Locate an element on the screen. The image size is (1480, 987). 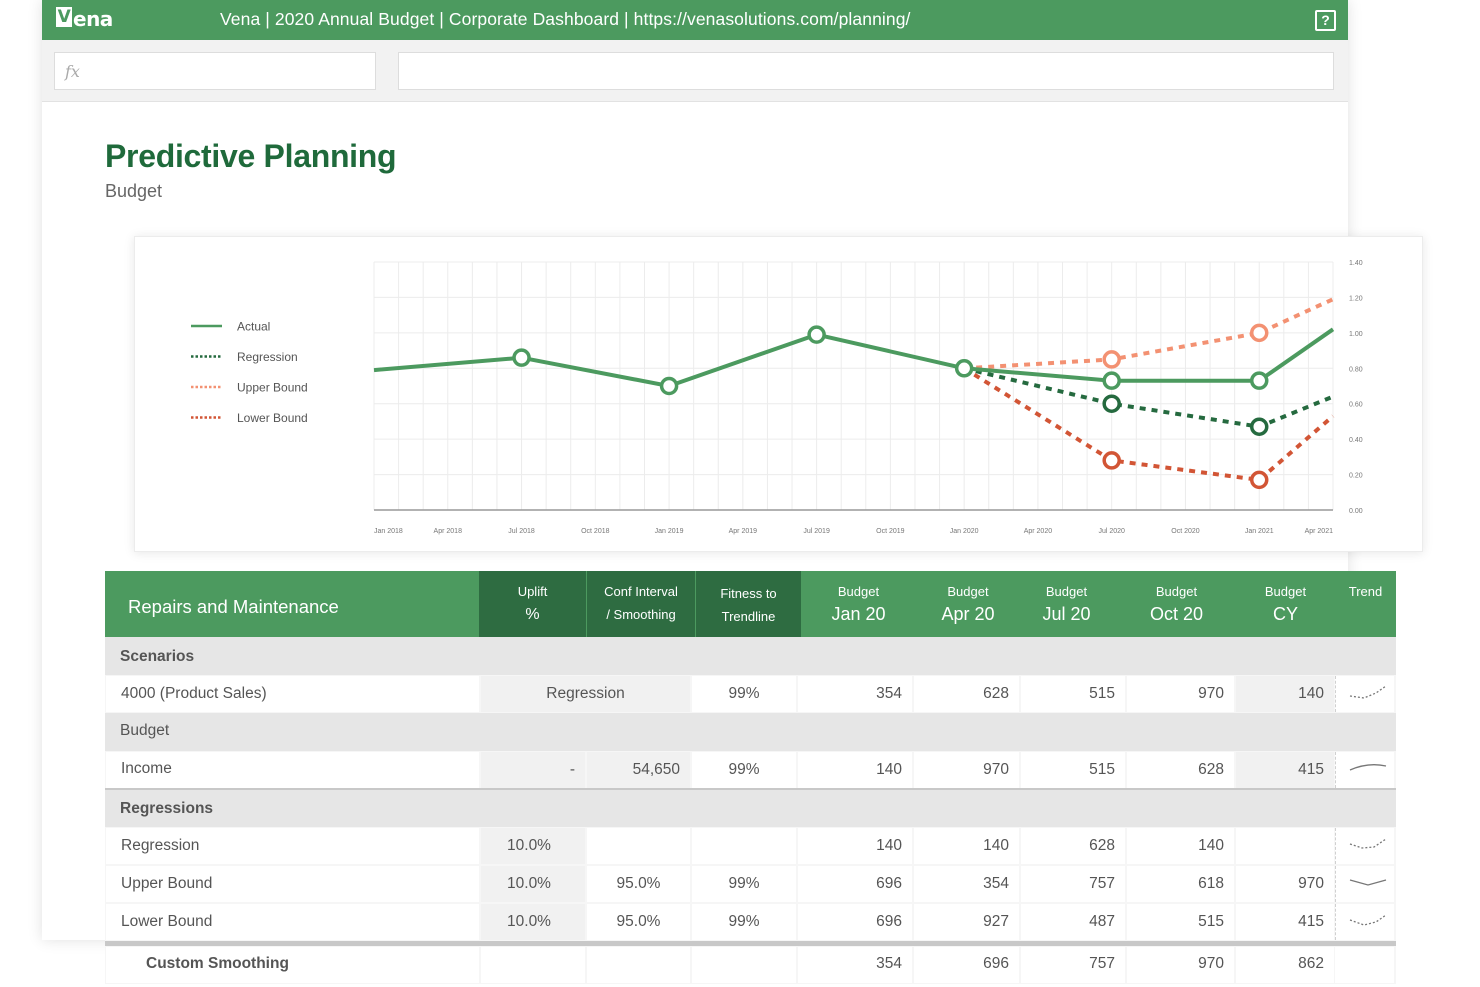
section-scenarios: Scenarios is located at coordinates (750, 656).